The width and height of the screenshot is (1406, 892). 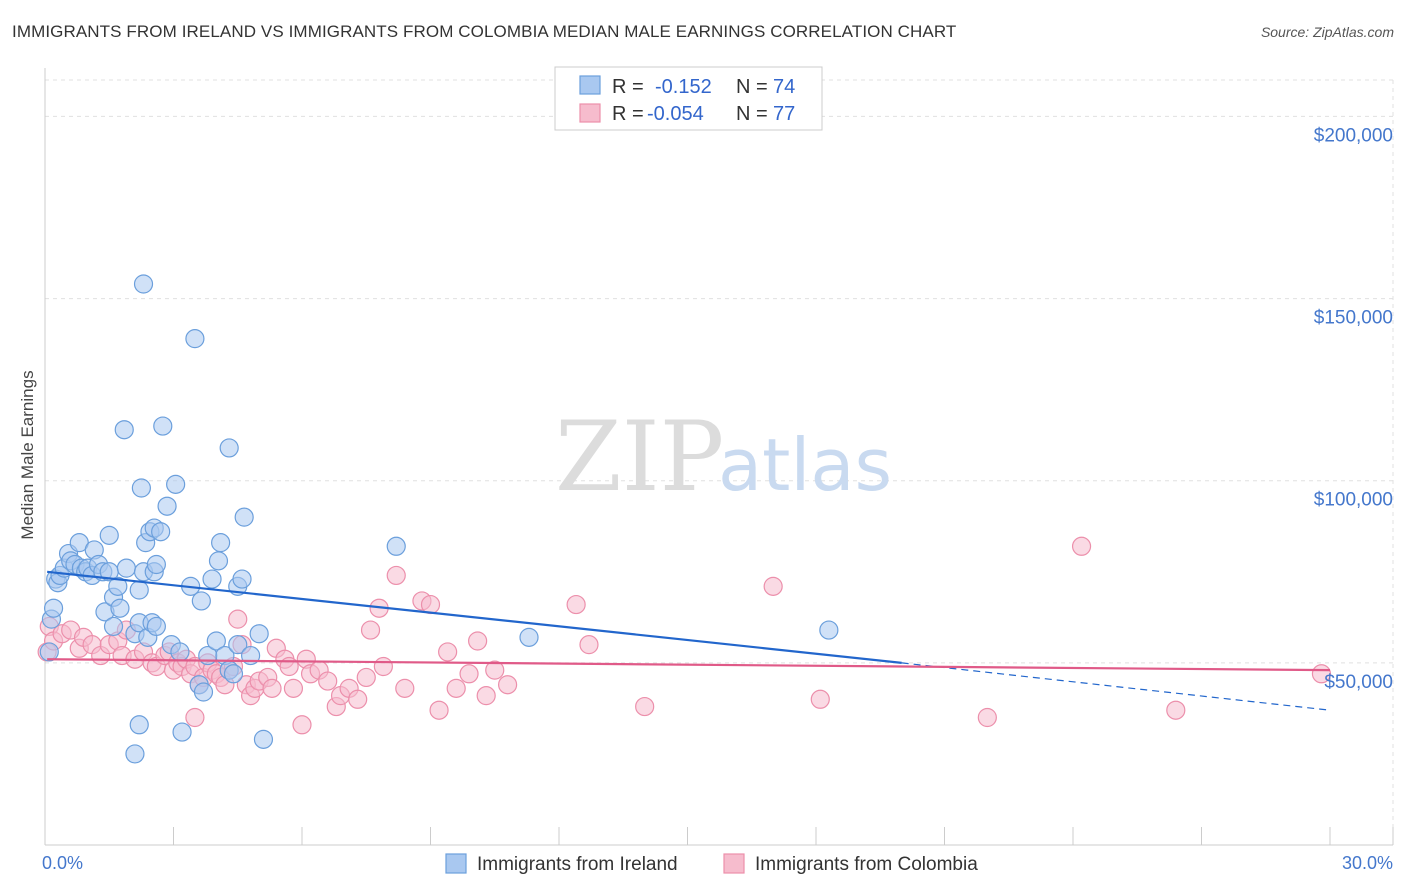 What do you see at coordinates (639, 457) in the screenshot?
I see `watermark-zip: ZIP` at bounding box center [639, 457].